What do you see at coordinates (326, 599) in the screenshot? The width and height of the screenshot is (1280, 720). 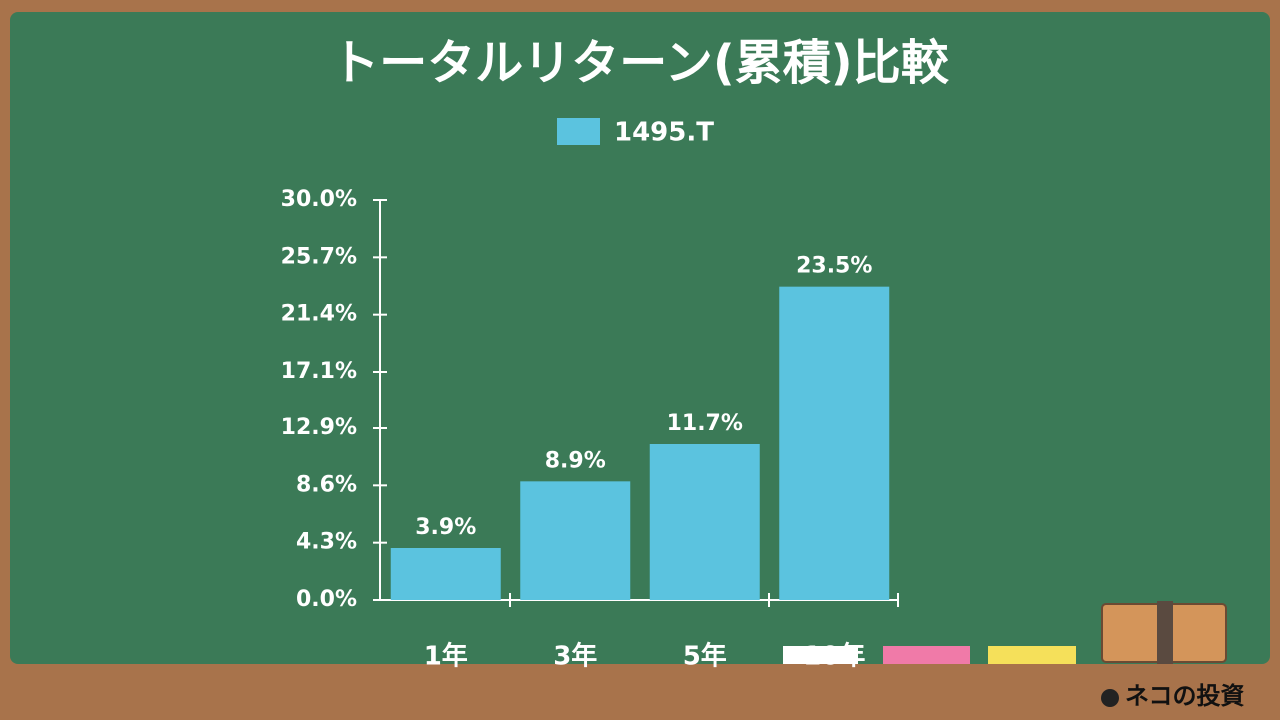 I see `y-tick-label: 0.0%` at bounding box center [326, 599].